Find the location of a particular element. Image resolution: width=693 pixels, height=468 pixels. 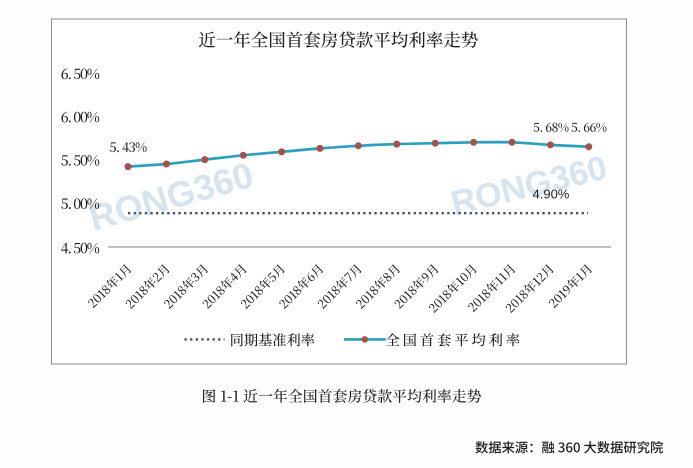

svg-text: 4.90% is located at coordinates (551, 194).